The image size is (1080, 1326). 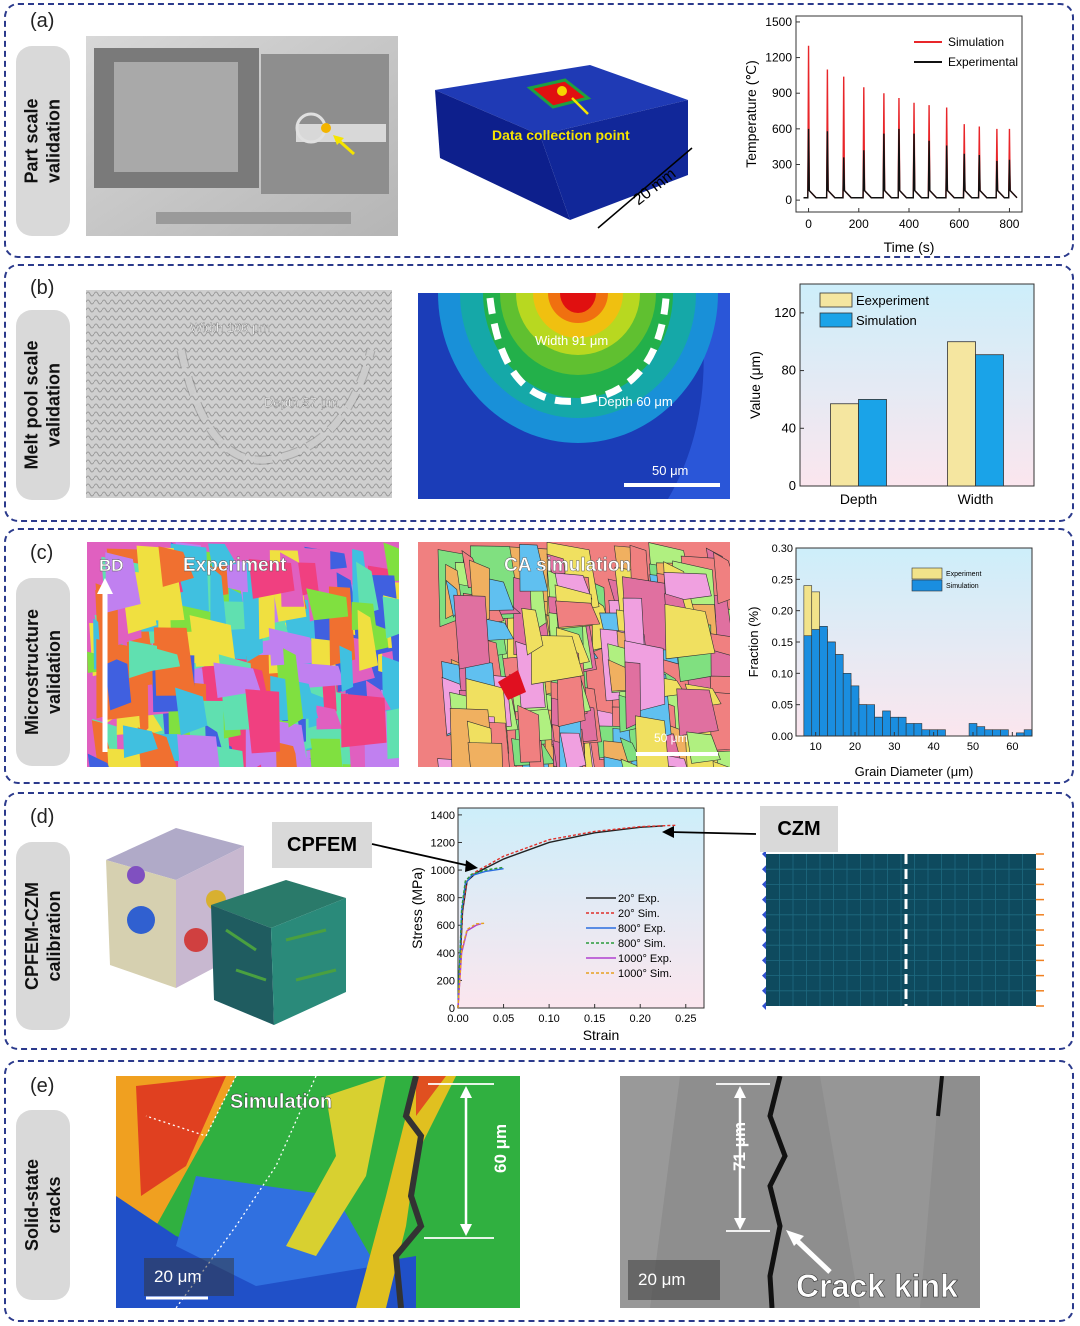 I want to click on x-tick-label: 0.15, so click(x=594, y=1019).